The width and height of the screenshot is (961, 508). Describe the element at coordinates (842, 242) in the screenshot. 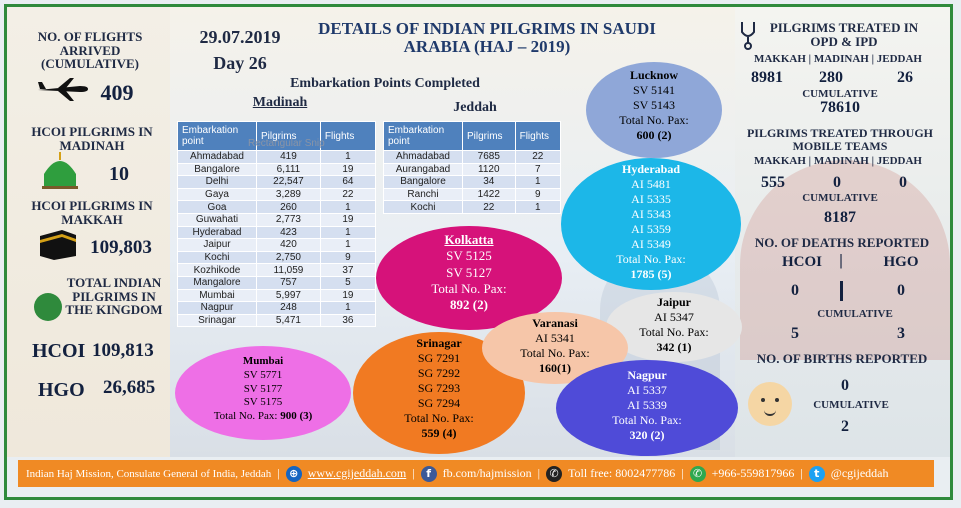

I see `deaths-title: NO. OF DEATHS REPORTED` at that location.